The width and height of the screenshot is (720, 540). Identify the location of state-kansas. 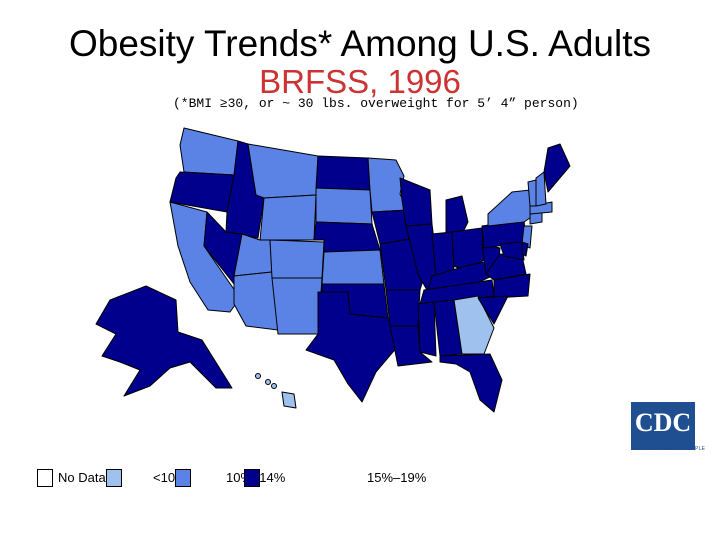
(353, 267).